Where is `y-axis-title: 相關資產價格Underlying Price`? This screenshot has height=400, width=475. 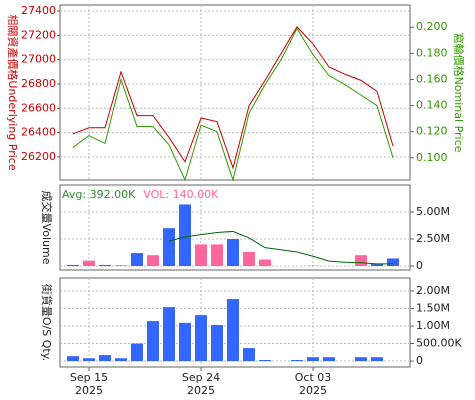 y-axis-title: 相關資產價格Underlying Price is located at coordinates (13, 92).